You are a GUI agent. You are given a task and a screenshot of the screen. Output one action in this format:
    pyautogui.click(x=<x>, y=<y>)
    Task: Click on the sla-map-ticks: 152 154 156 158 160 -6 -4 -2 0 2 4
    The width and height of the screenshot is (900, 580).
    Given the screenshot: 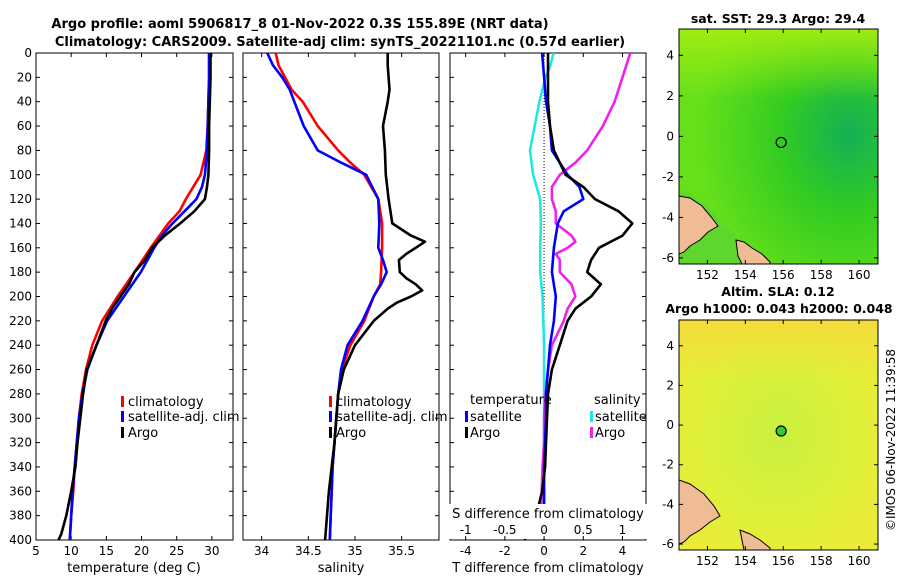 What is the action you would take?
    pyautogui.click(x=770, y=444)
    